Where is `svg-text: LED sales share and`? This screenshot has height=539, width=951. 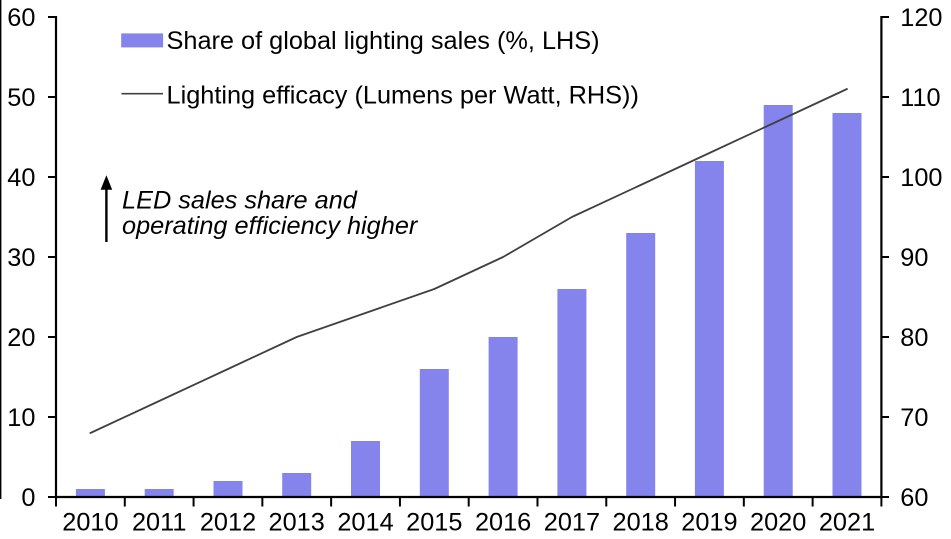
svg-text: LED sales share and is located at coordinates (240, 201).